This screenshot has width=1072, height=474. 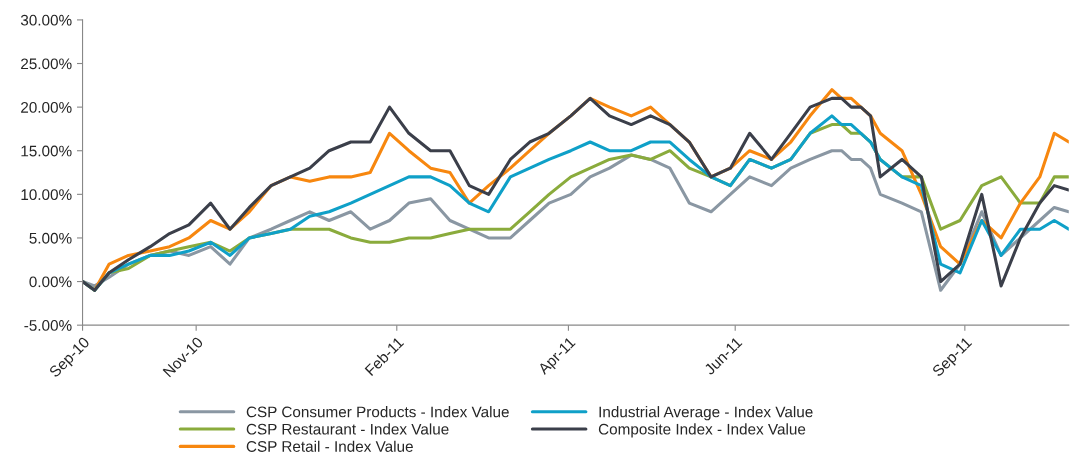 I want to click on y-tick-label: 20.00%, so click(x=46, y=107).